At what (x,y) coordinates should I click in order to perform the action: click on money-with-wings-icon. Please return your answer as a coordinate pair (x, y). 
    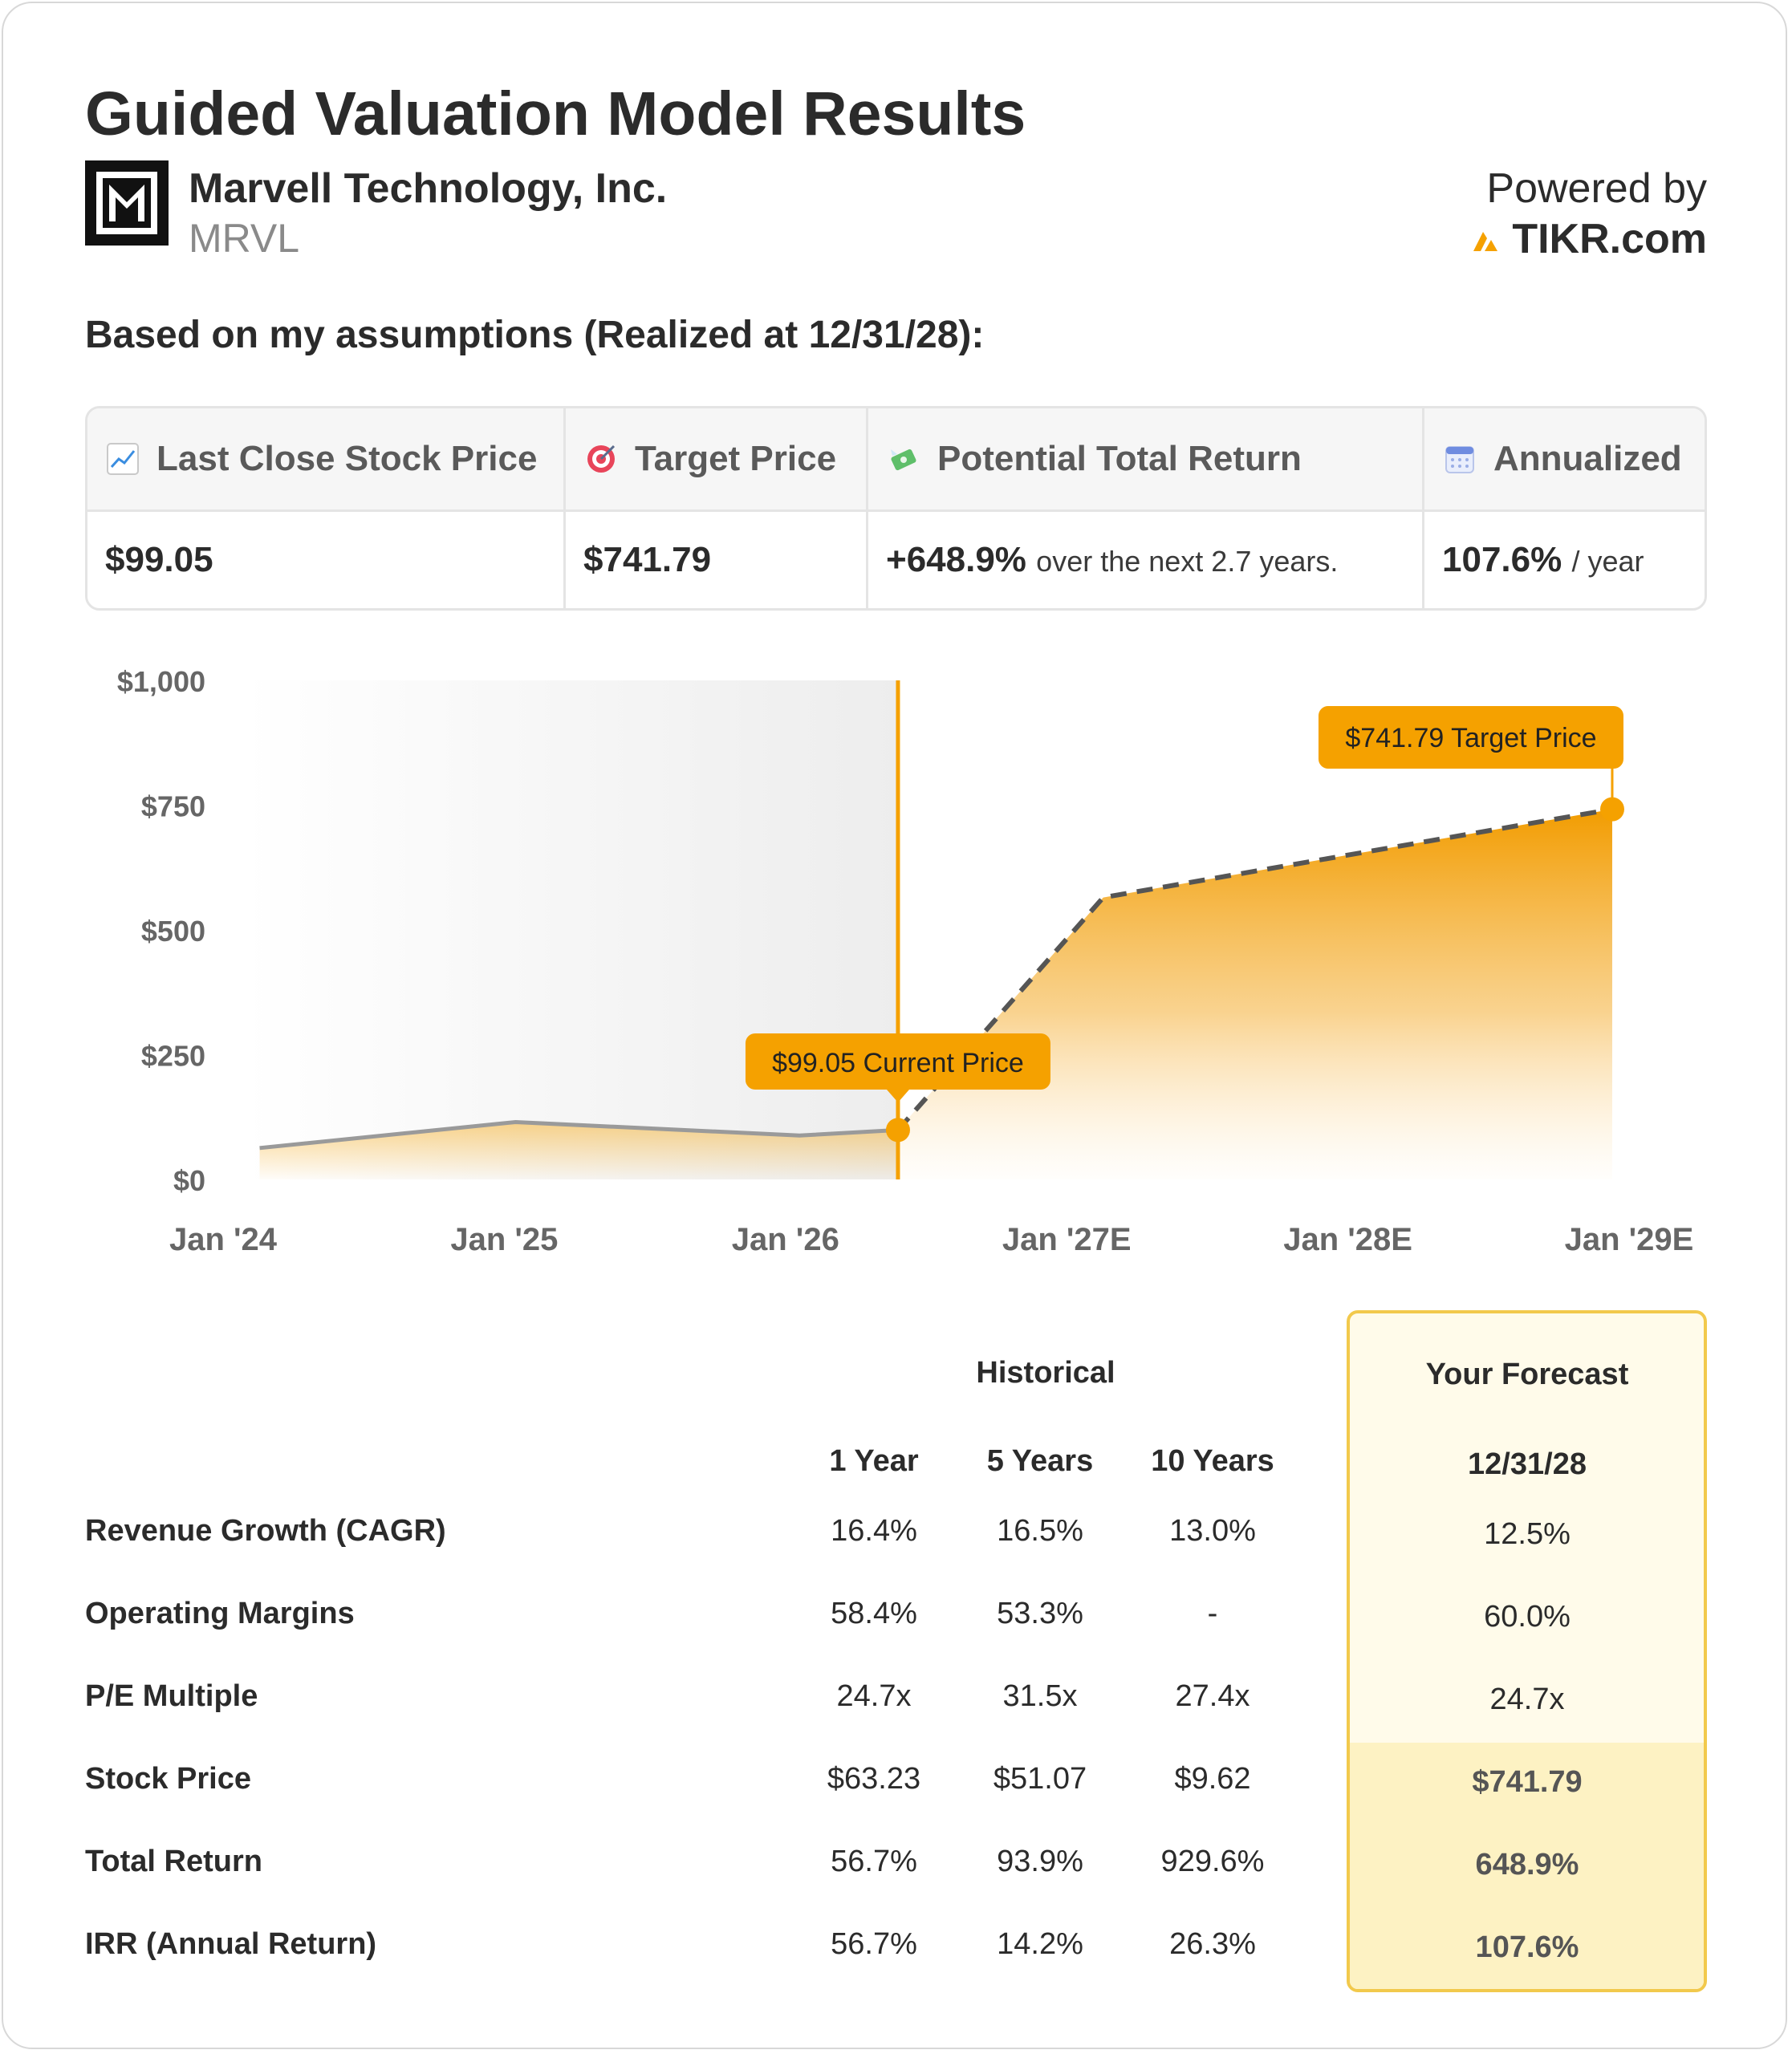
    Looking at the image, I should click on (903, 460).